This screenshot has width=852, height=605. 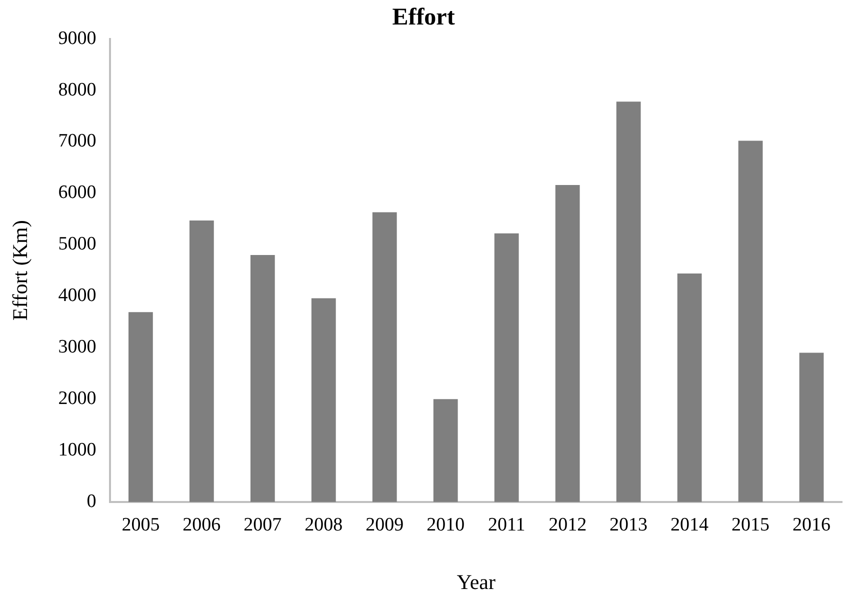 I want to click on y-tick-label: 5000, so click(x=77, y=244).